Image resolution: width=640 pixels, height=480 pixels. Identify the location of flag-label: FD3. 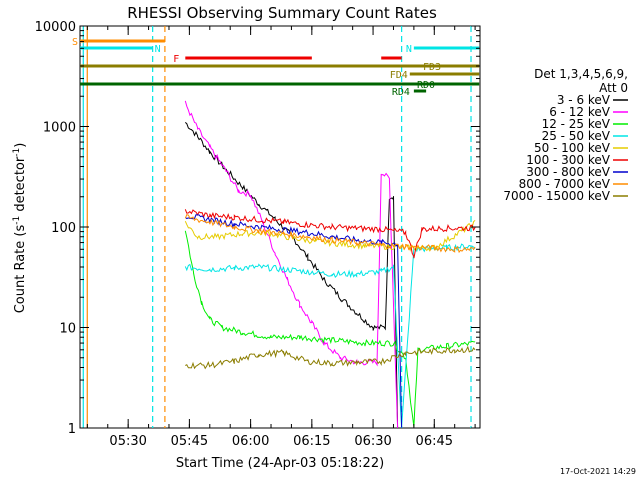
(432, 67).